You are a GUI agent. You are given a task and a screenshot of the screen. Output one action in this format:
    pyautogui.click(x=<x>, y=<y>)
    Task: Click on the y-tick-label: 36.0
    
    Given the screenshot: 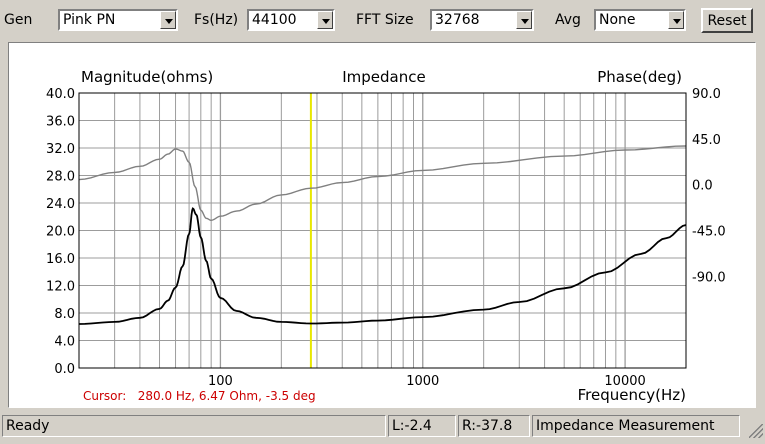 What is the action you would take?
    pyautogui.click(x=60, y=122)
    